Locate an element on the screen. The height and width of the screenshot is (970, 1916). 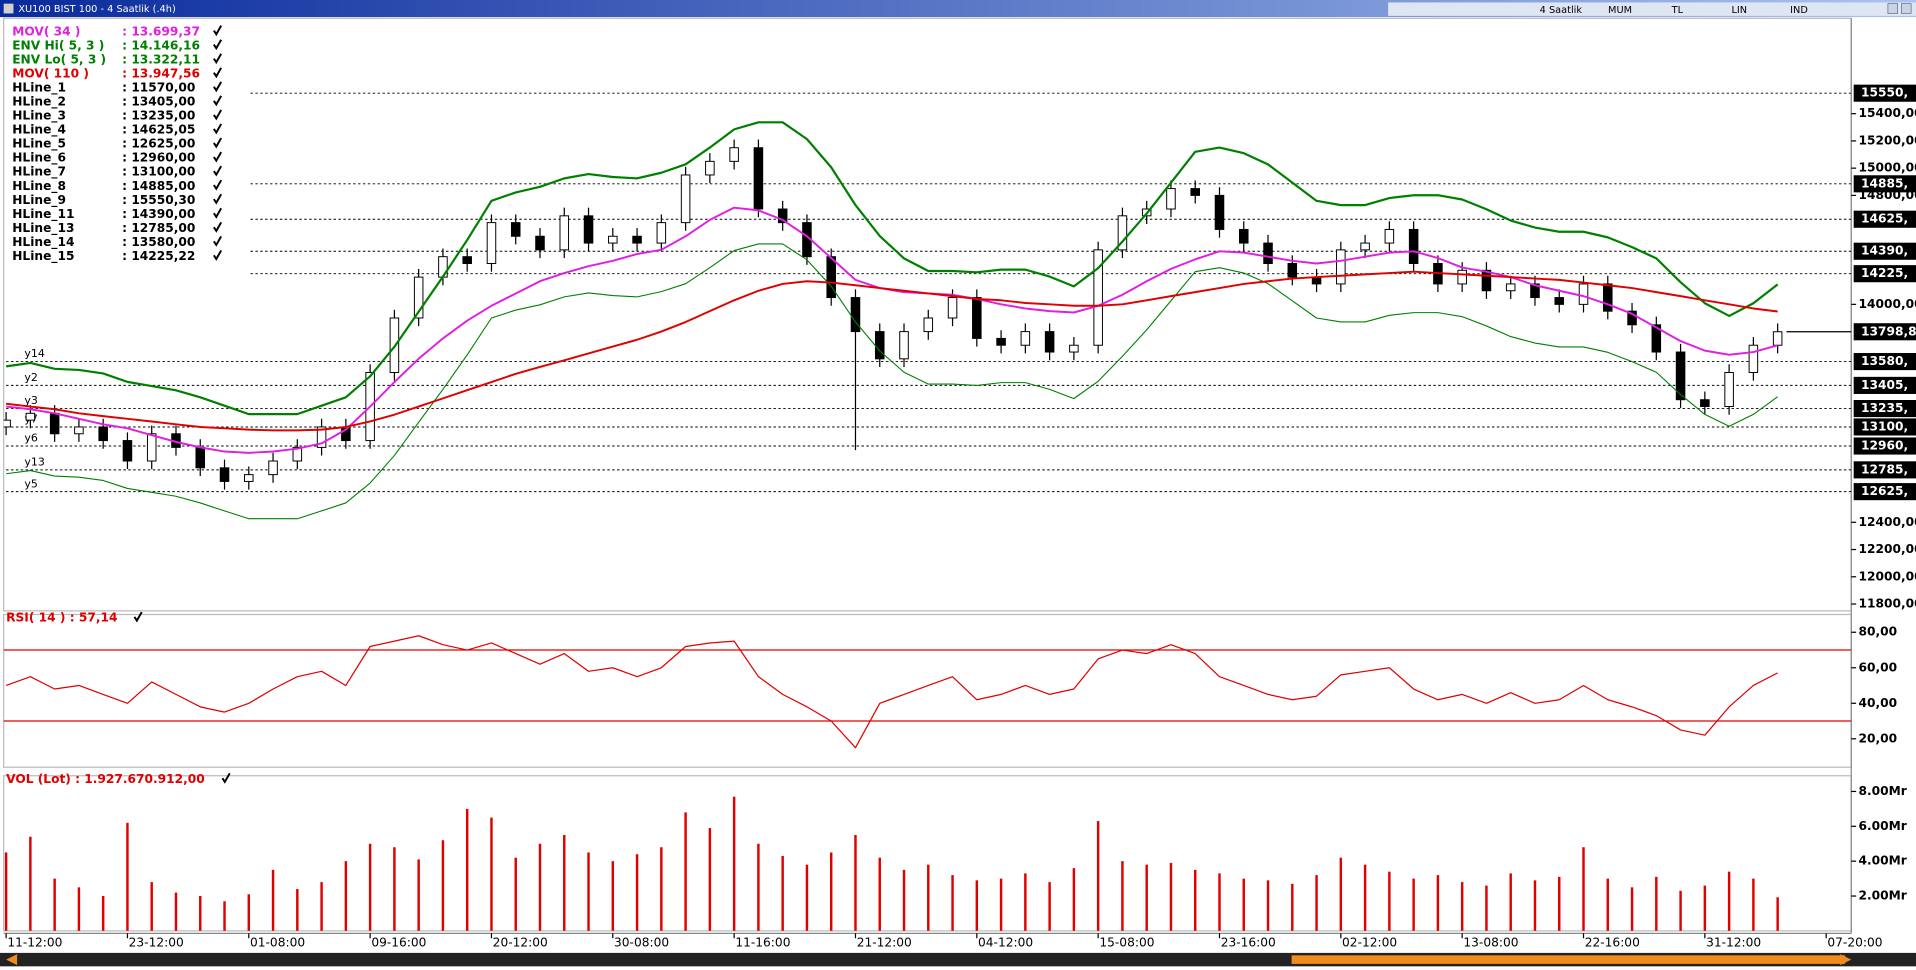
toolbar-button: 4 Saatlik is located at coordinates (1561, 10).